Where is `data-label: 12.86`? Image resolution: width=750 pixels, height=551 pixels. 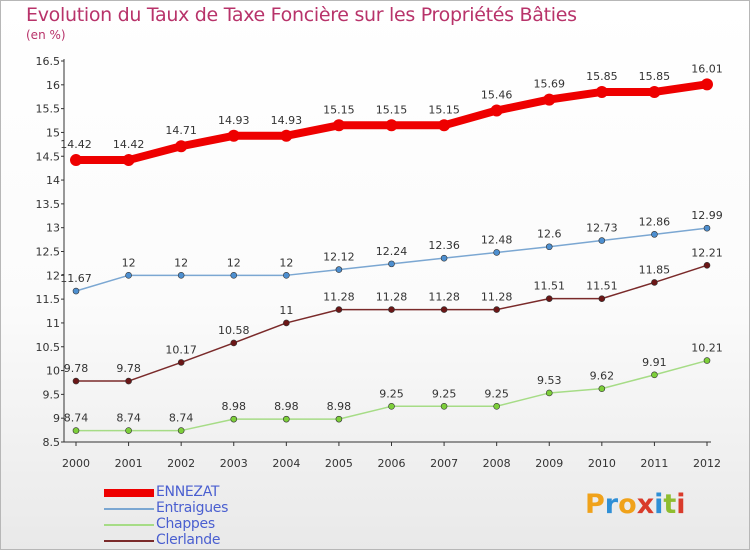
data-label: 12.86 is located at coordinates (655, 221).